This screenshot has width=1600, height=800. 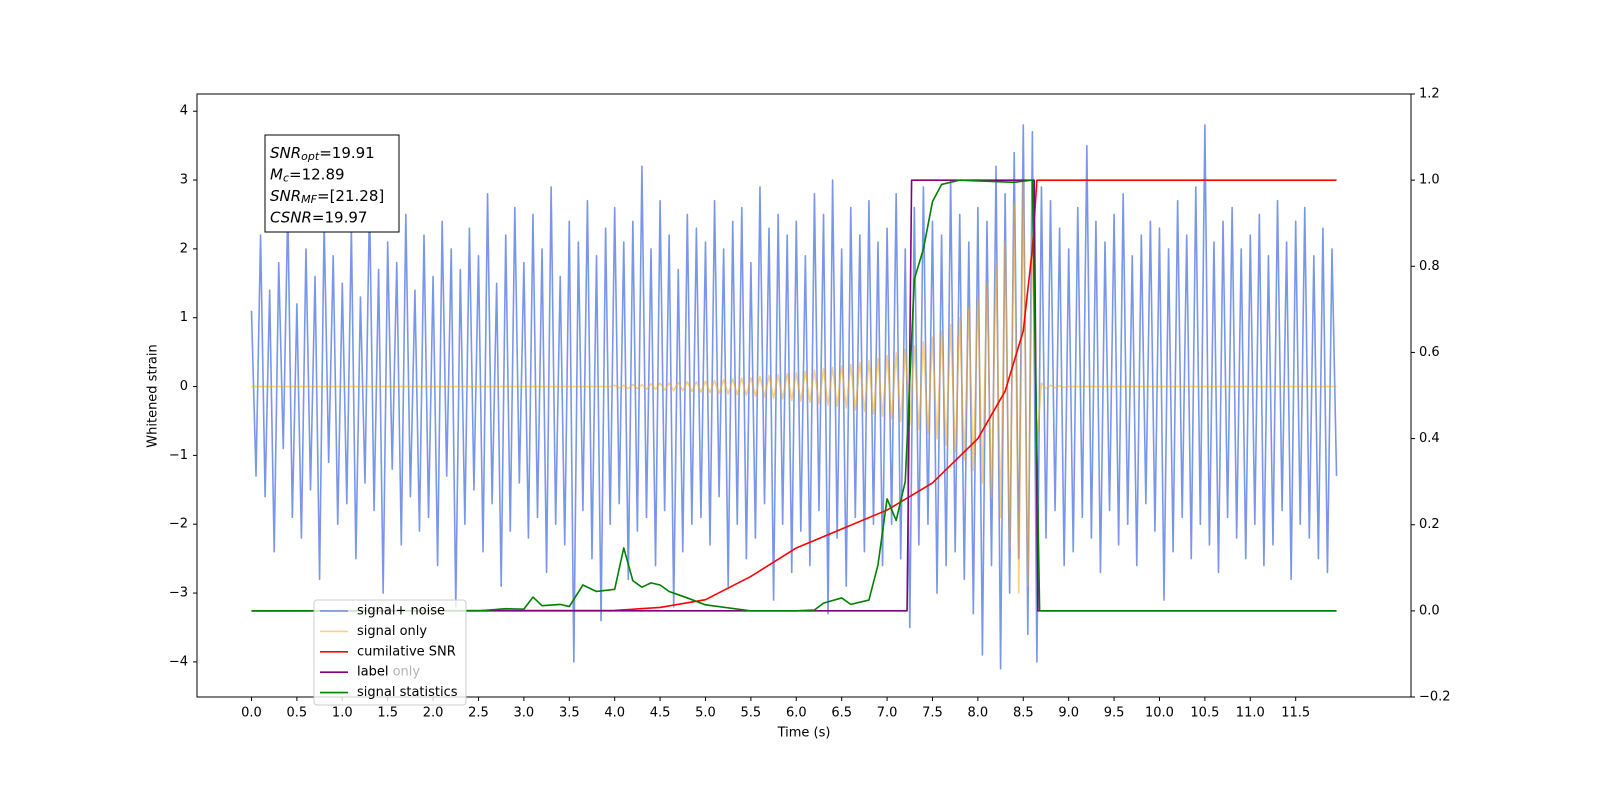 What do you see at coordinates (387, 713) in the screenshot?
I see `x-tick-label: 1.5` at bounding box center [387, 713].